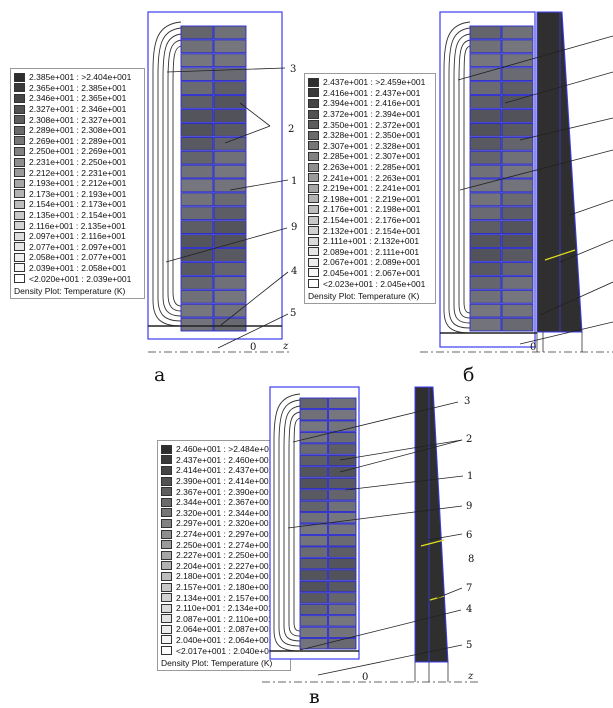  I want to click on legend-range-label: 2.077e+001 : 2.097e+001, so click(78, 246).